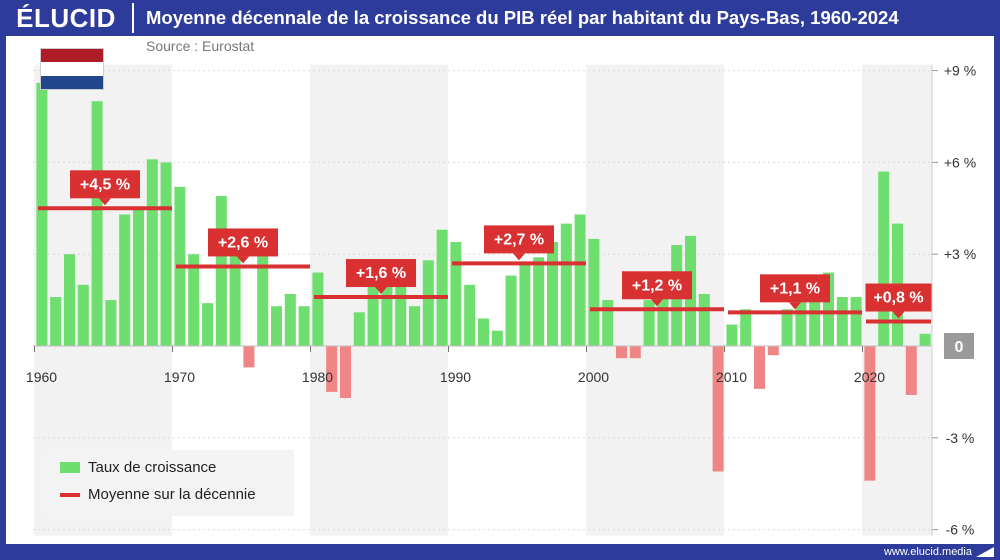  I want to click on bar-1992, so click(483, 332).